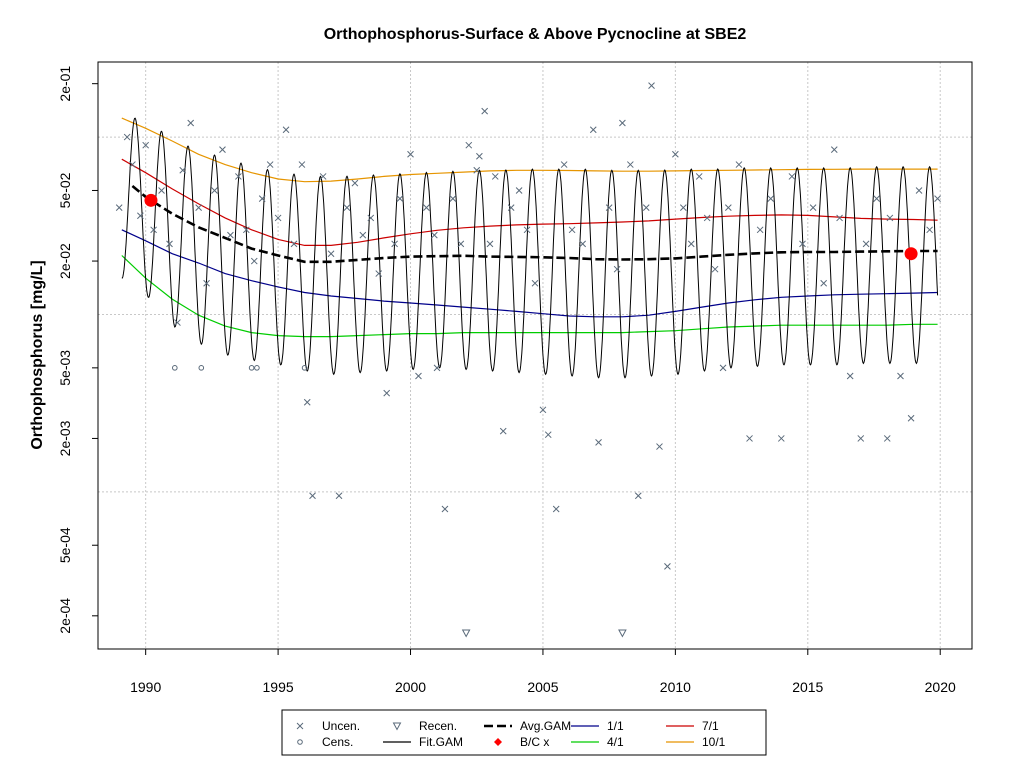 The image size is (1024, 773). Describe the element at coordinates (545, 726) in the screenshot. I see `legend-label: Avg.GAM` at that location.